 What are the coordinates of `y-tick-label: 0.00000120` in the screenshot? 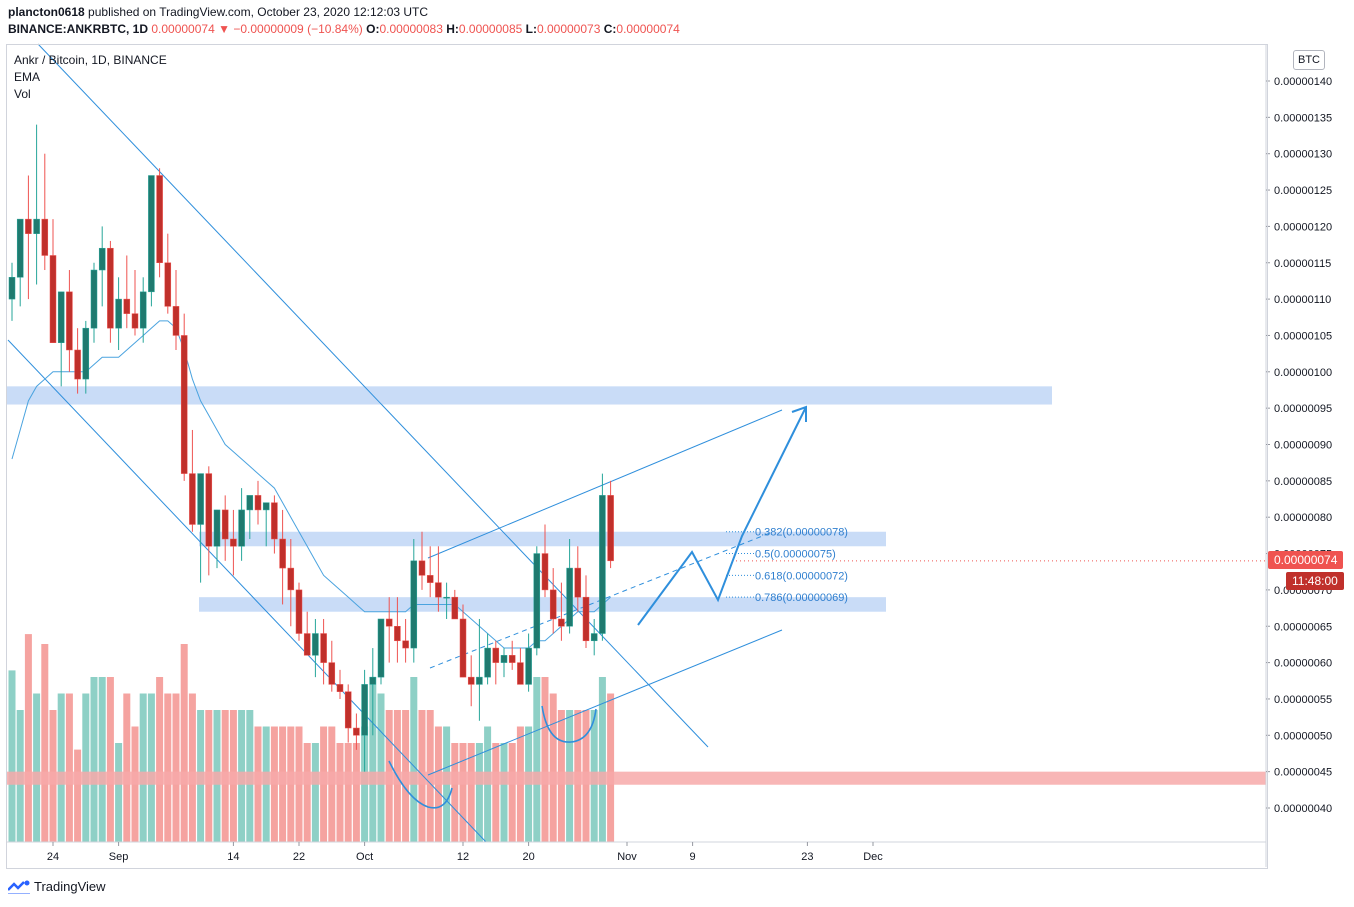 It's located at (1303, 227).